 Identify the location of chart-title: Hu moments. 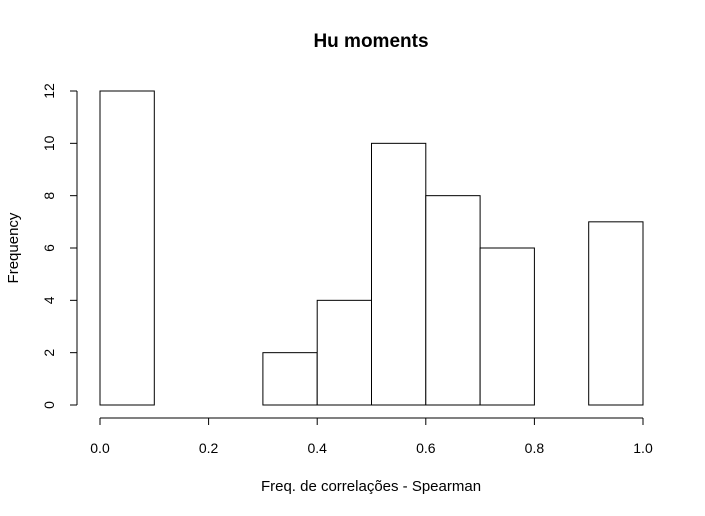
(370, 41).